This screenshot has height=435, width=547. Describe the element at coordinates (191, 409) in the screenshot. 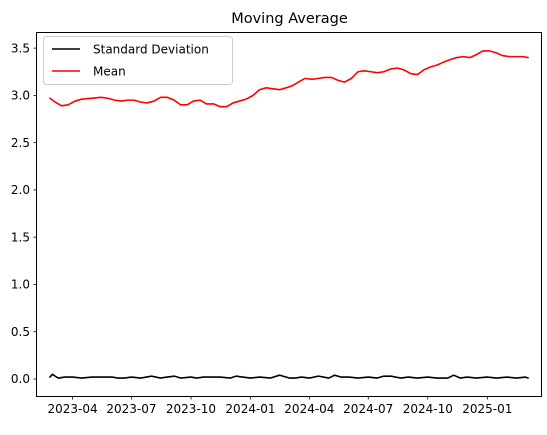

I see `x-tick-label: 2023-10` at that location.